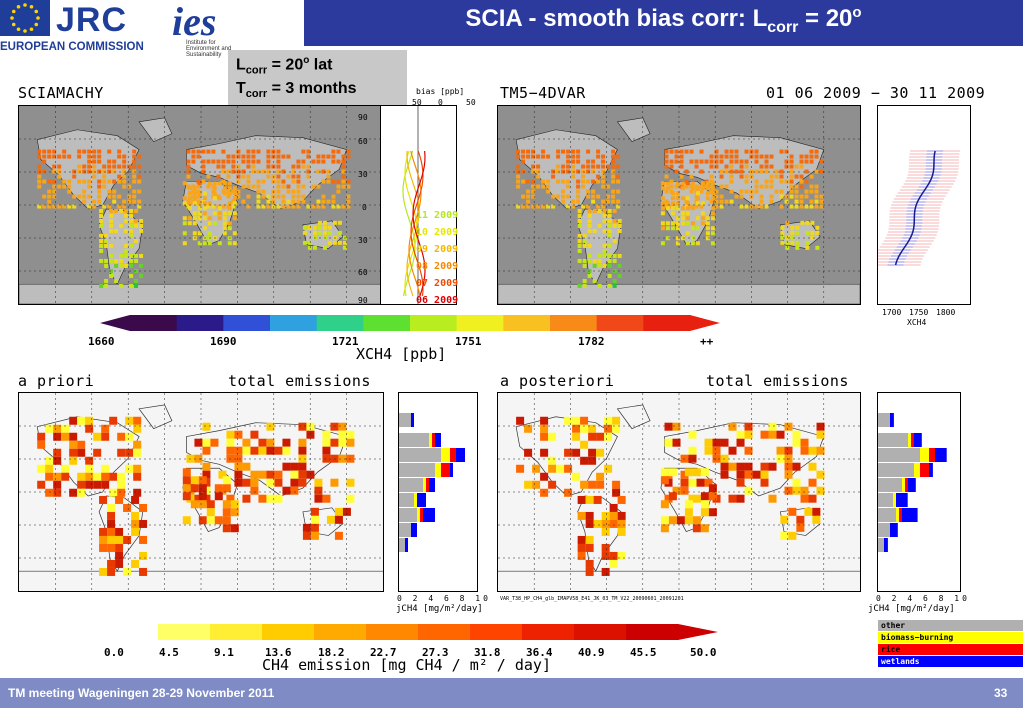 This screenshot has height=708, width=1023. I want to click on a-posteriori-label: a posteriori, so click(557, 381).